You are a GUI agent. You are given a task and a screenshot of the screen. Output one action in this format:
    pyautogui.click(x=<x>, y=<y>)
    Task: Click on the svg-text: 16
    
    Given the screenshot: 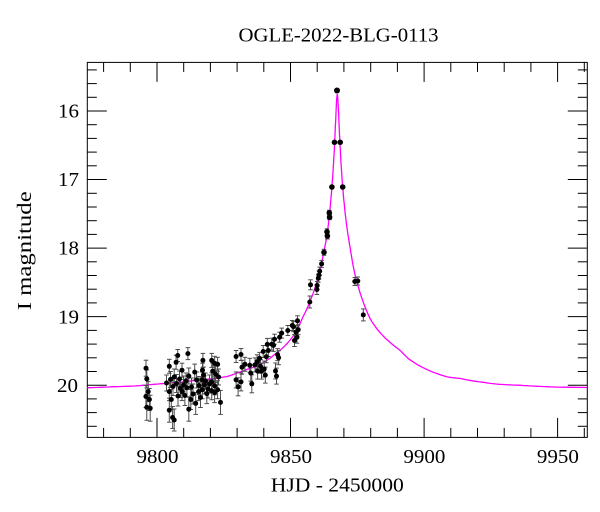 What is the action you would take?
    pyautogui.click(x=68, y=112)
    